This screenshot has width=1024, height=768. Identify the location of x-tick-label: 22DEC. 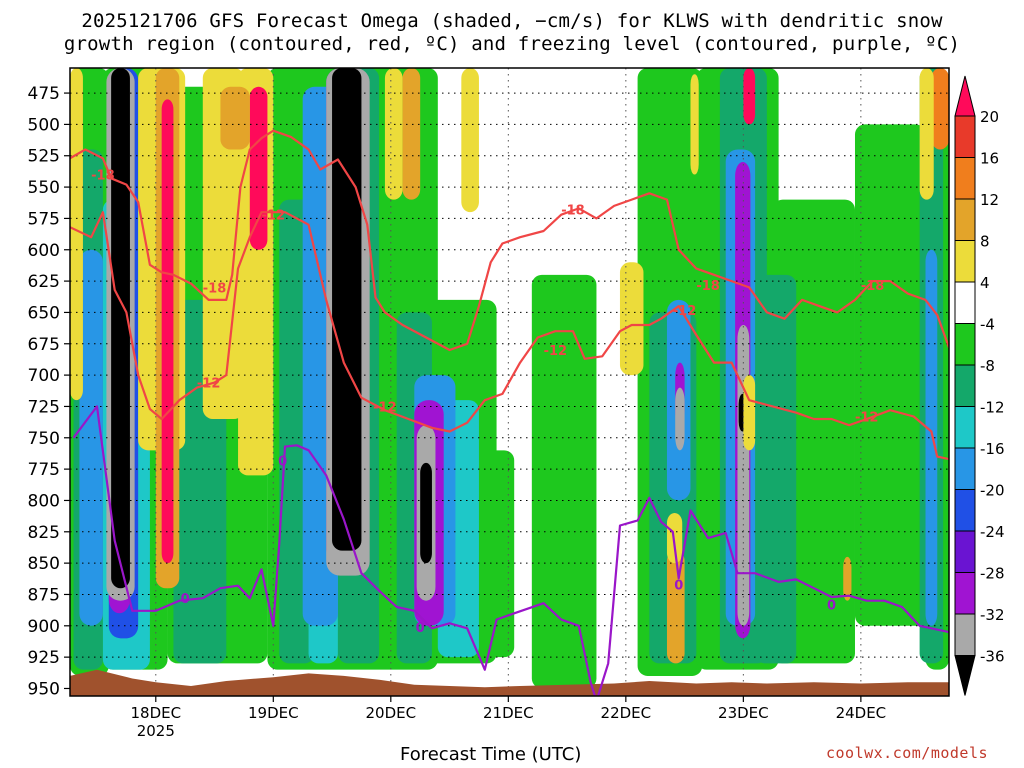
(626, 713).